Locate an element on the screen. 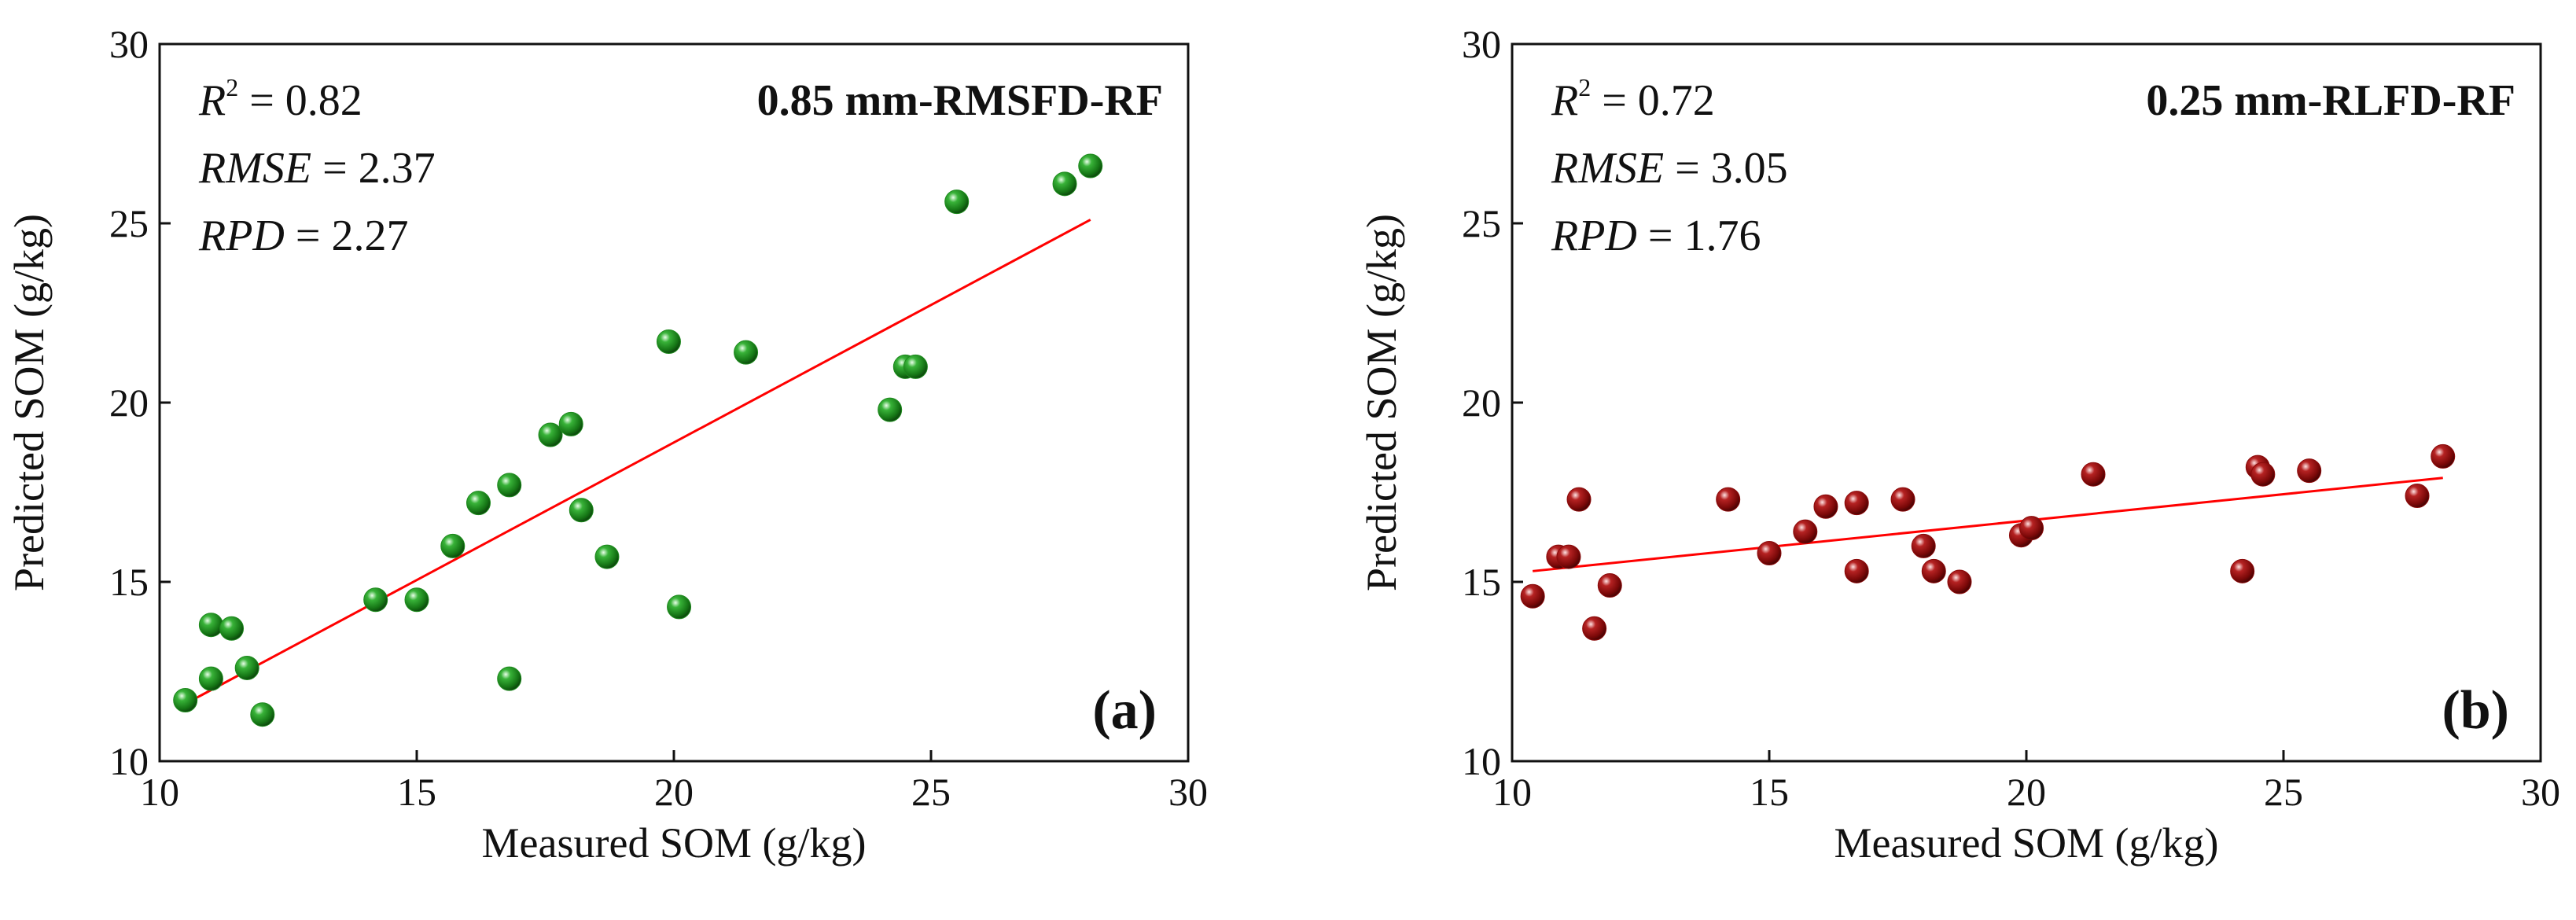 The image size is (2576, 920). rpd-symbol-a: RPD is located at coordinates (241, 236).